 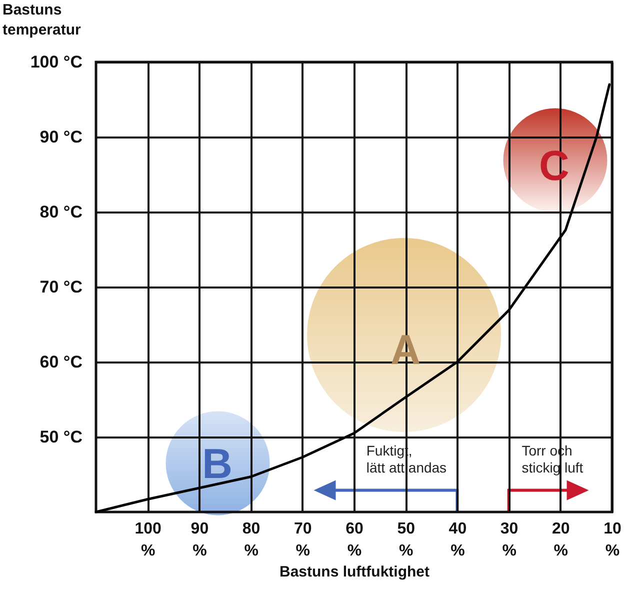 I want to click on x-tick-label: 90 %, so click(x=199, y=540).